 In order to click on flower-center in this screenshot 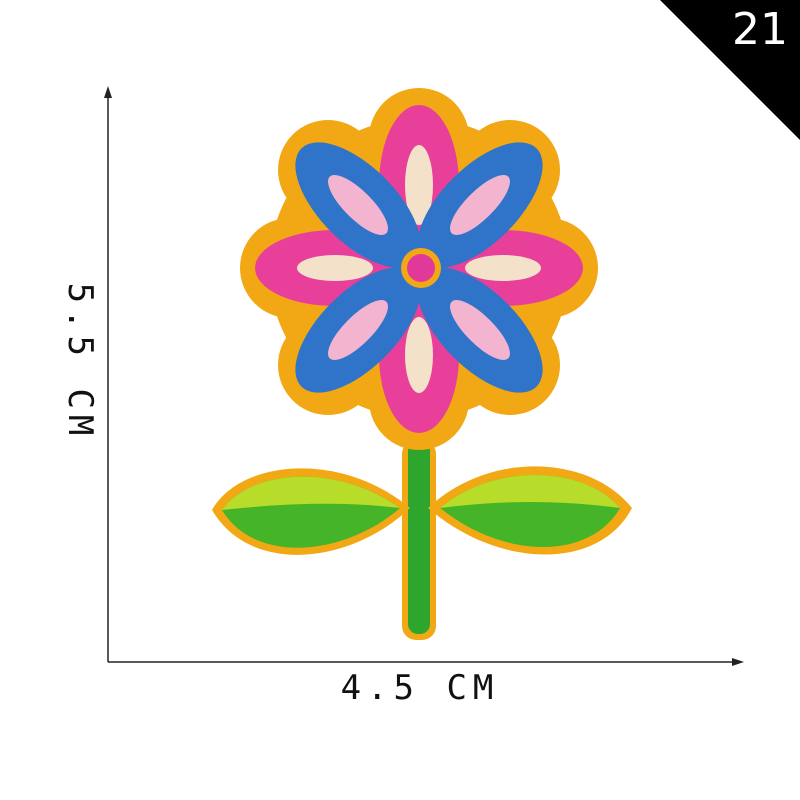, I will do `click(421, 268)`.